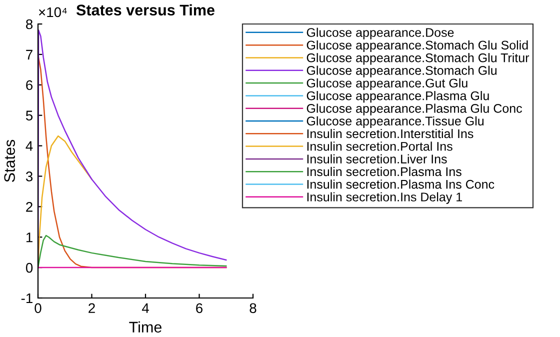 The height and width of the screenshot is (337, 560). What do you see at coordinates (91, 308) in the screenshot?
I see `x-tick-label: 2` at bounding box center [91, 308].